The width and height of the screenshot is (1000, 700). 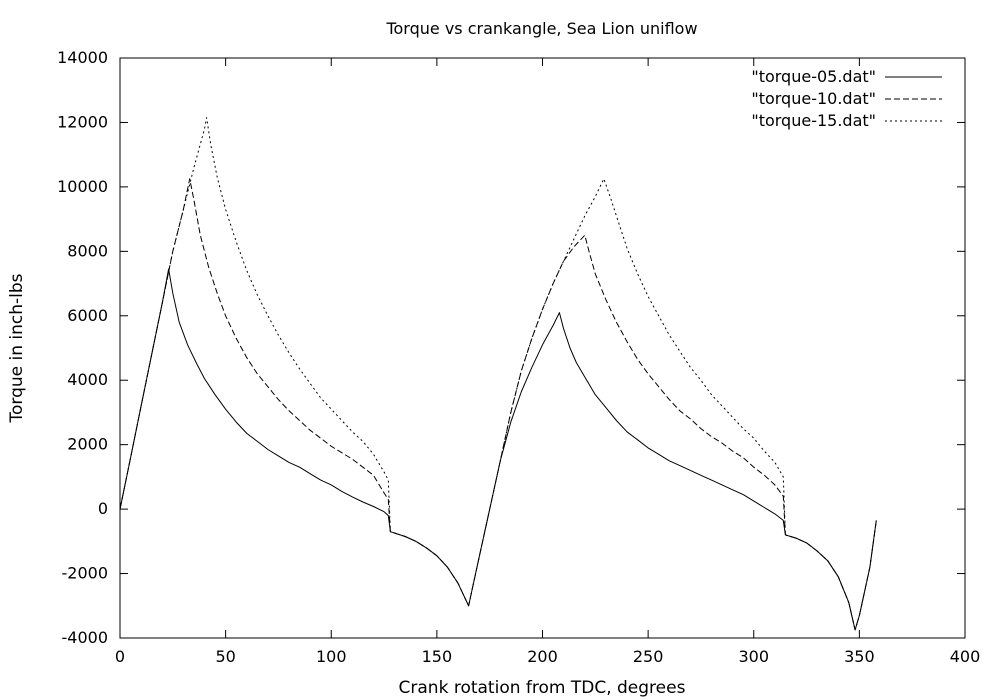 I want to click on y-tick-label: -4000, so click(x=85, y=637).